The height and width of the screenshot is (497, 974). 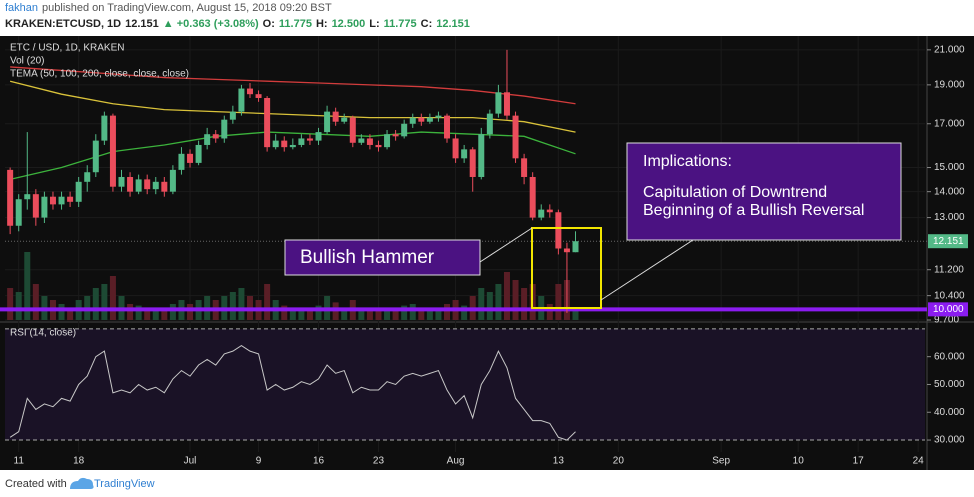 I want to click on x-tick-label: 18, so click(x=79, y=461).